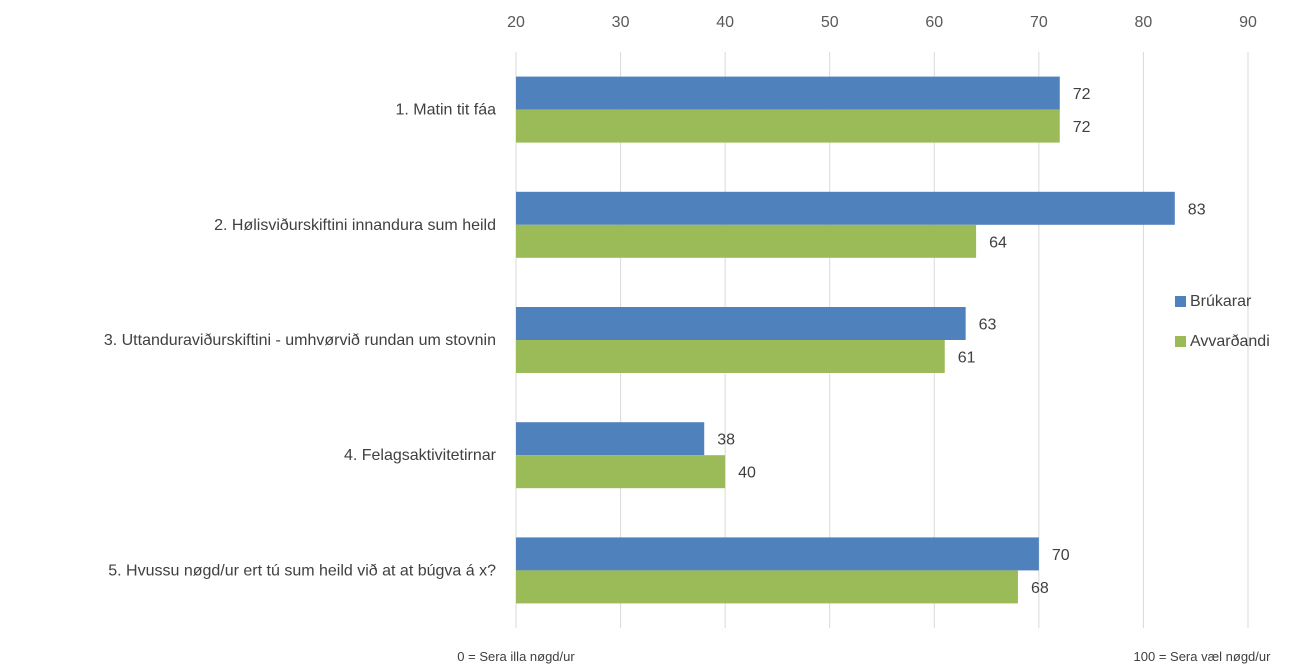  What do you see at coordinates (516, 22) in the screenshot?
I see `x-tick-label: 20` at bounding box center [516, 22].